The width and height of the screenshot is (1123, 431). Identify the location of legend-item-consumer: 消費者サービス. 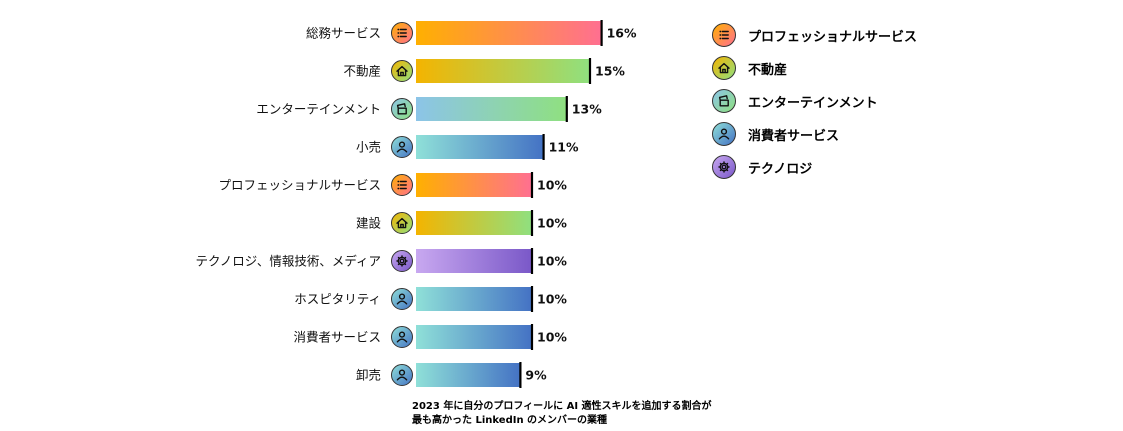
(775, 134).